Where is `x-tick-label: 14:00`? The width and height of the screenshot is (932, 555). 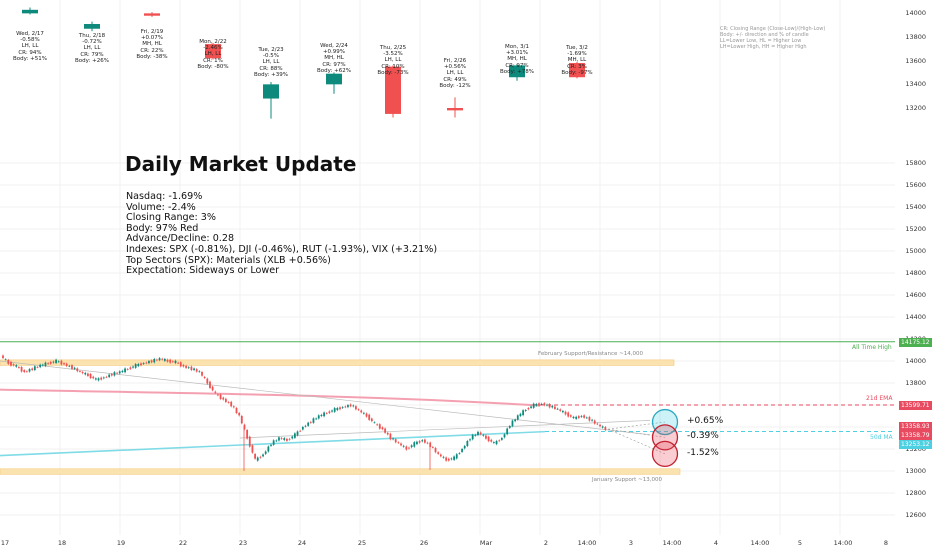
x-tick-label: 14:00 is located at coordinates (760, 543).